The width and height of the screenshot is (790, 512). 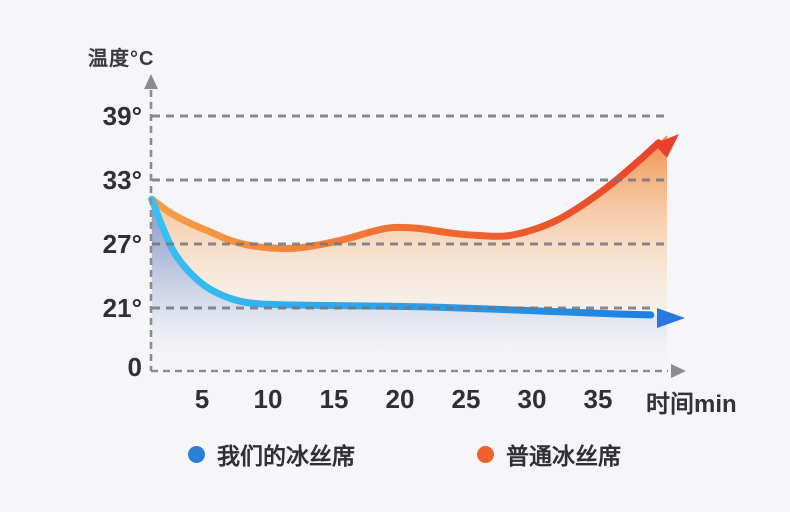 What do you see at coordinates (395, 454) in the screenshot?
I see `legend: 我们的冰丝席 普通冰丝席` at bounding box center [395, 454].